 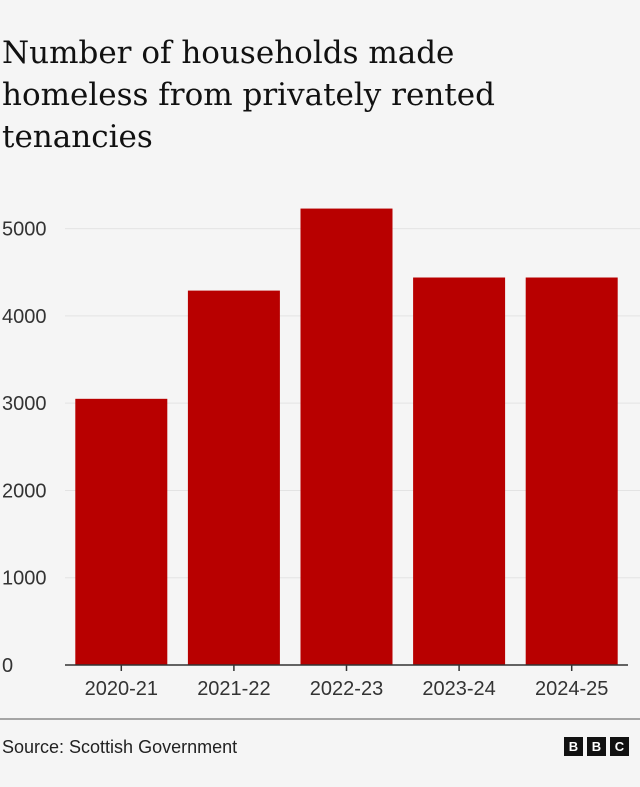 What do you see at coordinates (24, 579) in the screenshot?
I see `y-tick-label-1000: 1000` at bounding box center [24, 579].